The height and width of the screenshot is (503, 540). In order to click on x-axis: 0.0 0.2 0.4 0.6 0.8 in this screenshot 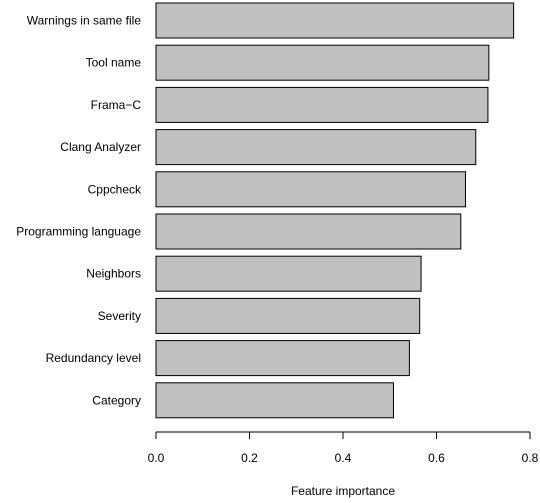, I will do `click(343, 448)`.